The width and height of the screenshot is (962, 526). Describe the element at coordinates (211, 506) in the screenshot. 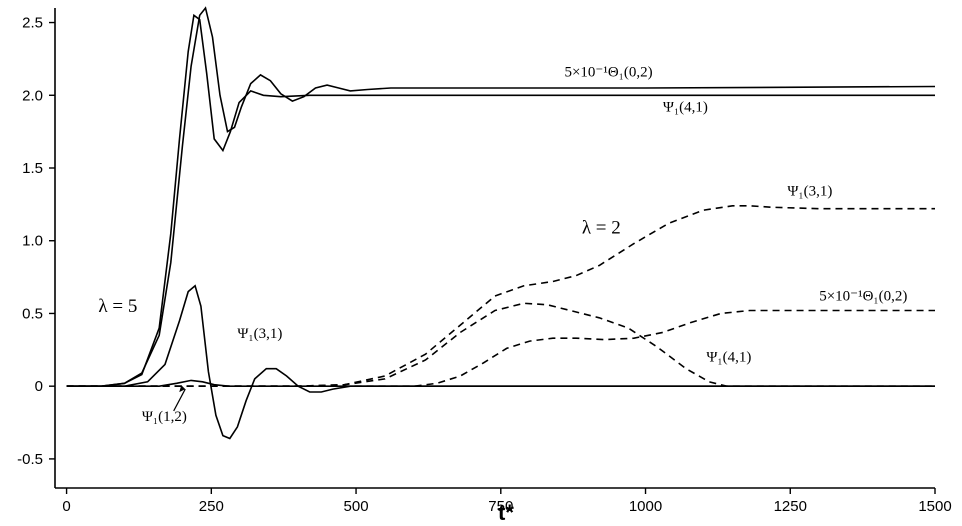

I see `x-tick-label: 250` at that location.